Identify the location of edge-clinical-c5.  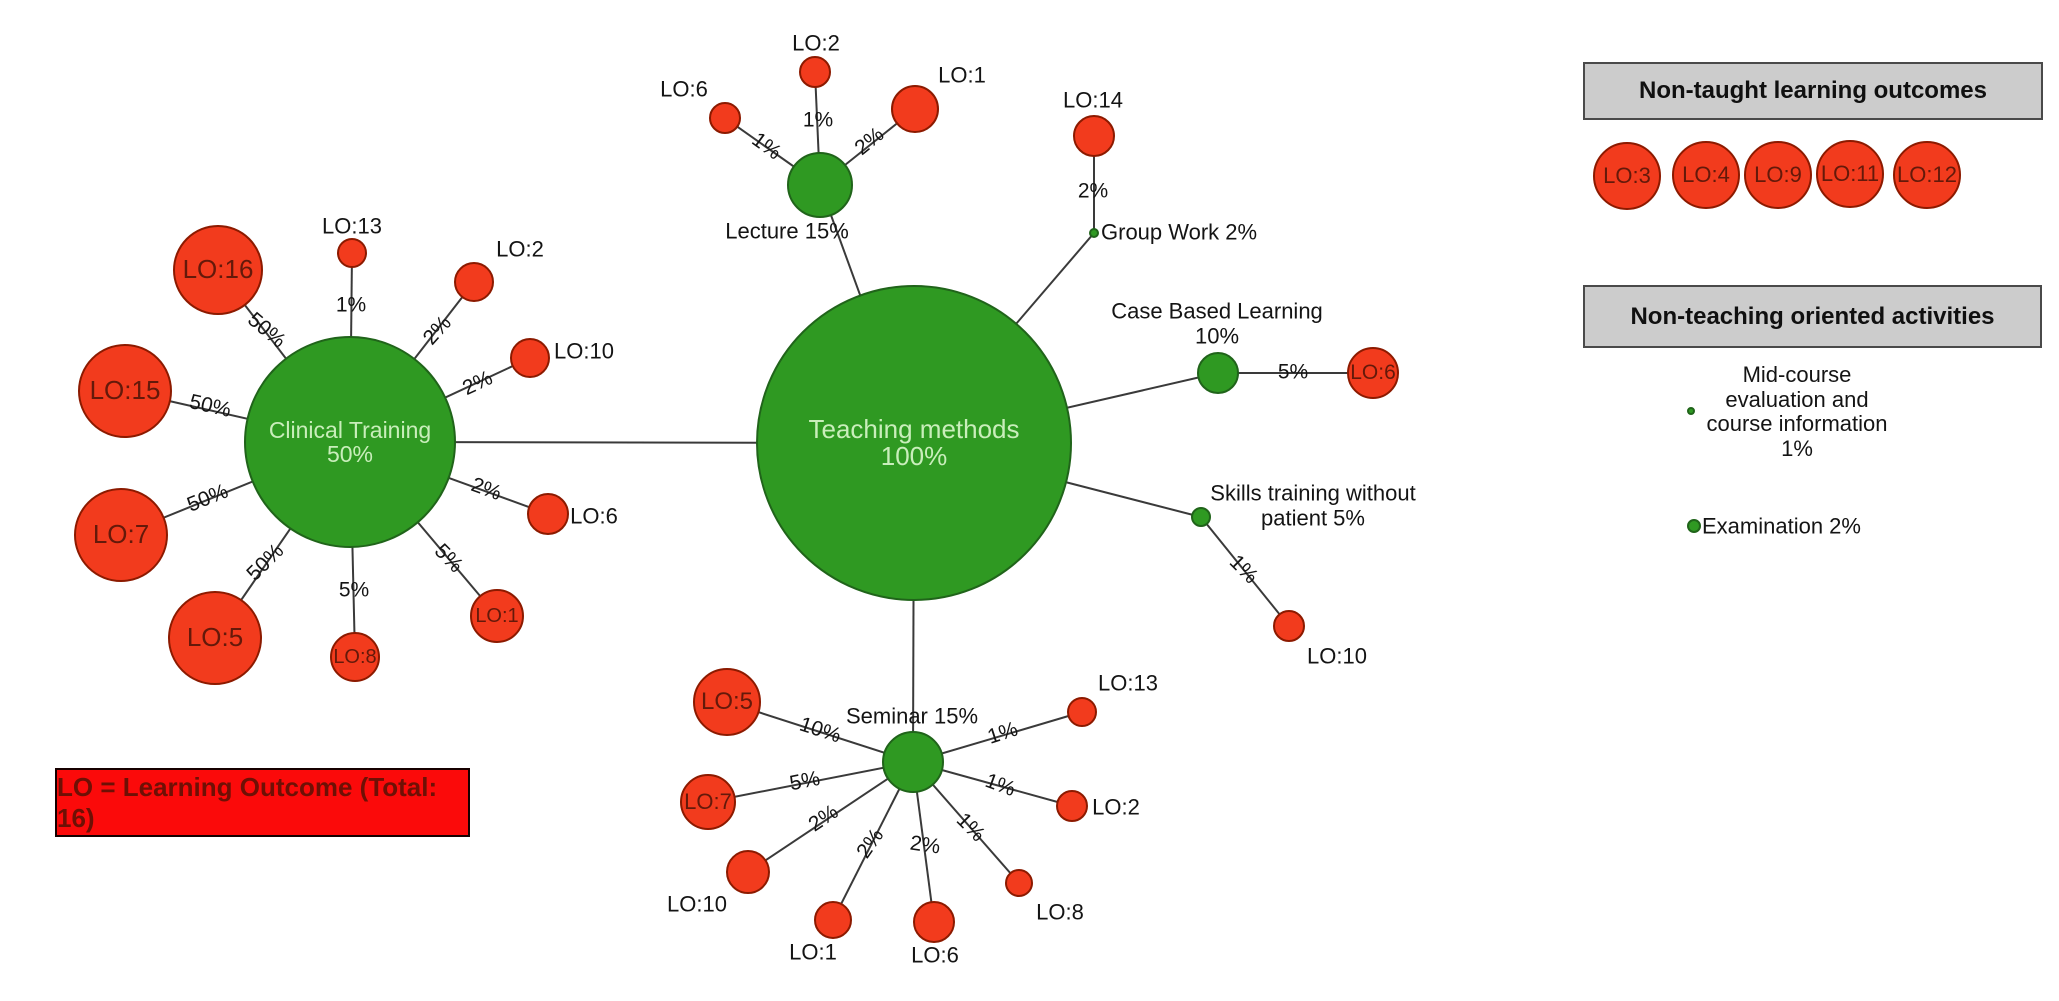
(282, 540).